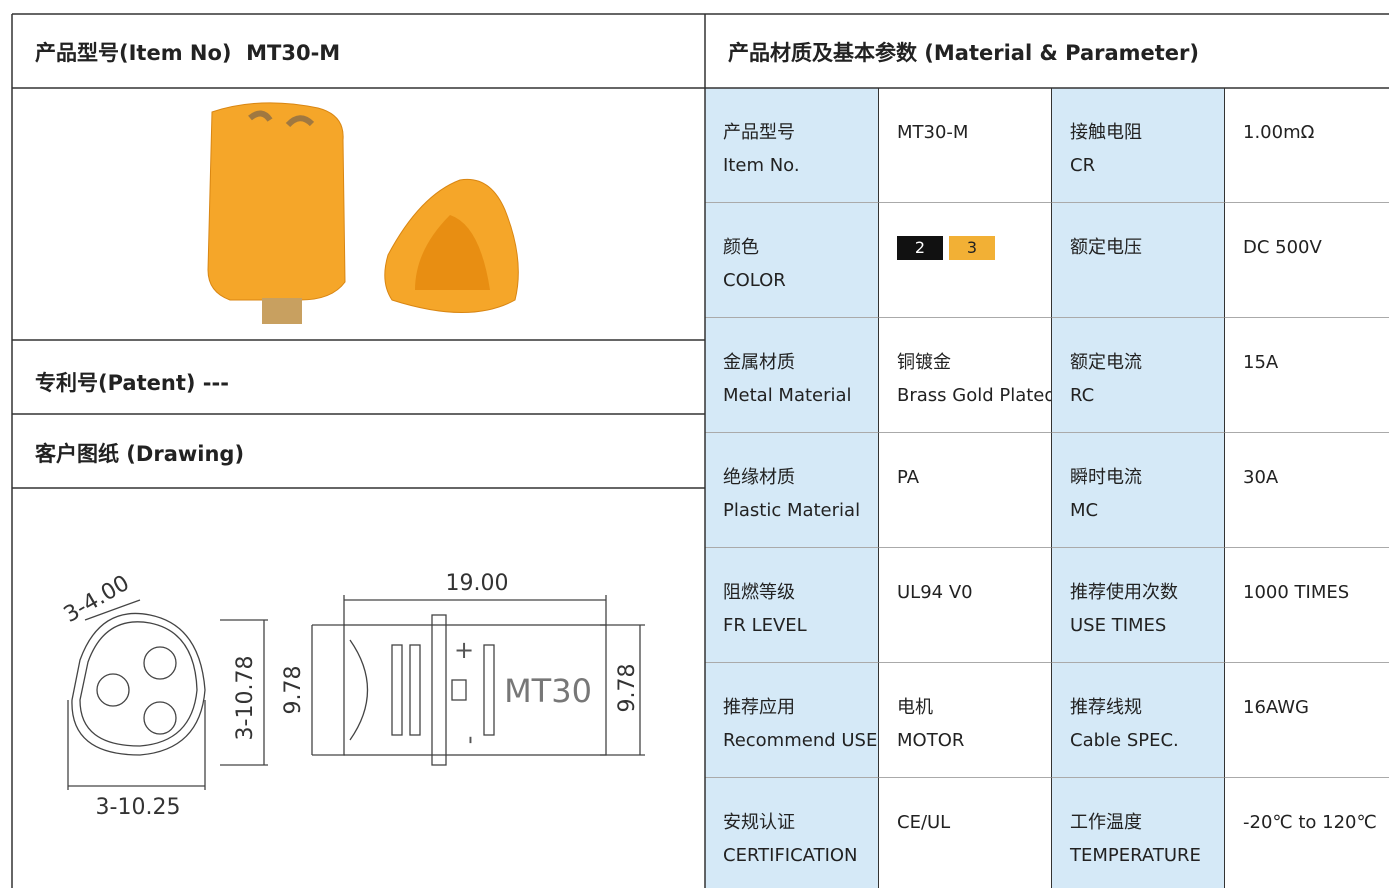 The width and height of the screenshot is (1389, 888). Describe the element at coordinates (133, 53) in the screenshot. I see `item-label: 产品型号(Item No)` at that location.